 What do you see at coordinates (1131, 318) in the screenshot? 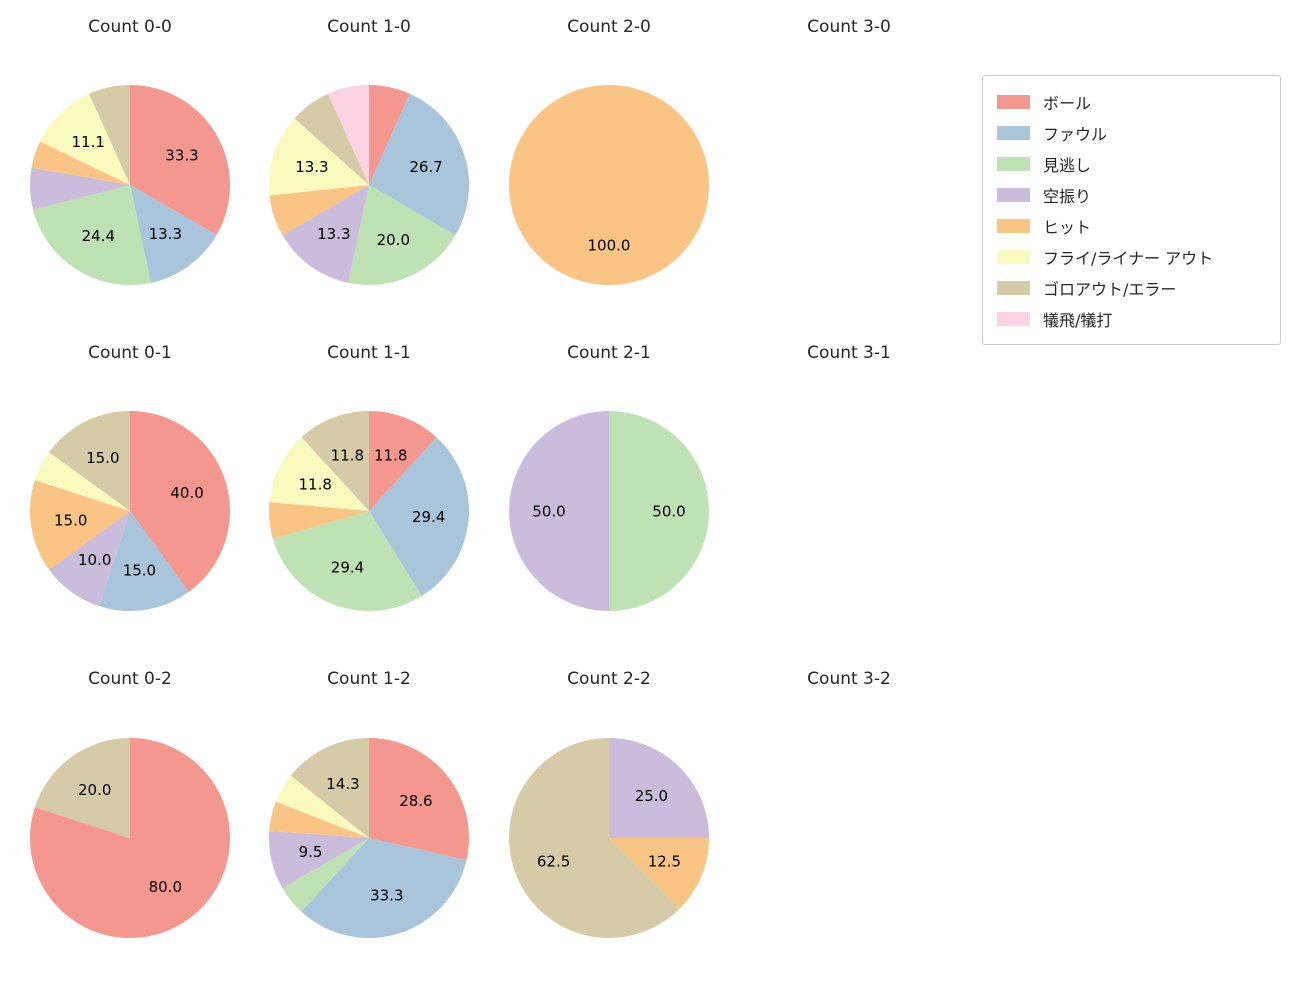
I see `legend-item: 犠飛/犠打` at bounding box center [1131, 318].